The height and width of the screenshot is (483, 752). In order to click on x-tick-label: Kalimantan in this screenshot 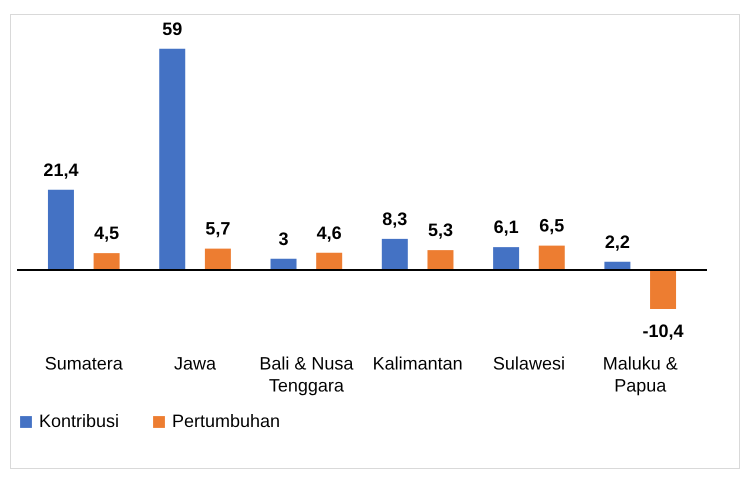, I will do `click(417, 364)`.